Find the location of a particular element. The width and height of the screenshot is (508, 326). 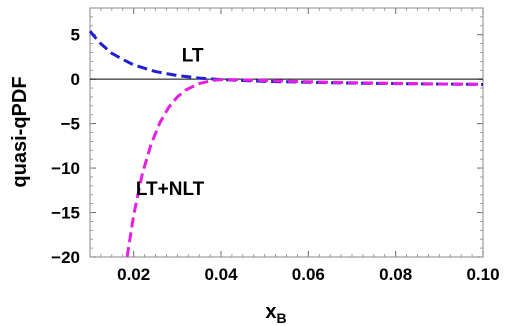

x-axis-title-subscript: B is located at coordinates (282, 318).